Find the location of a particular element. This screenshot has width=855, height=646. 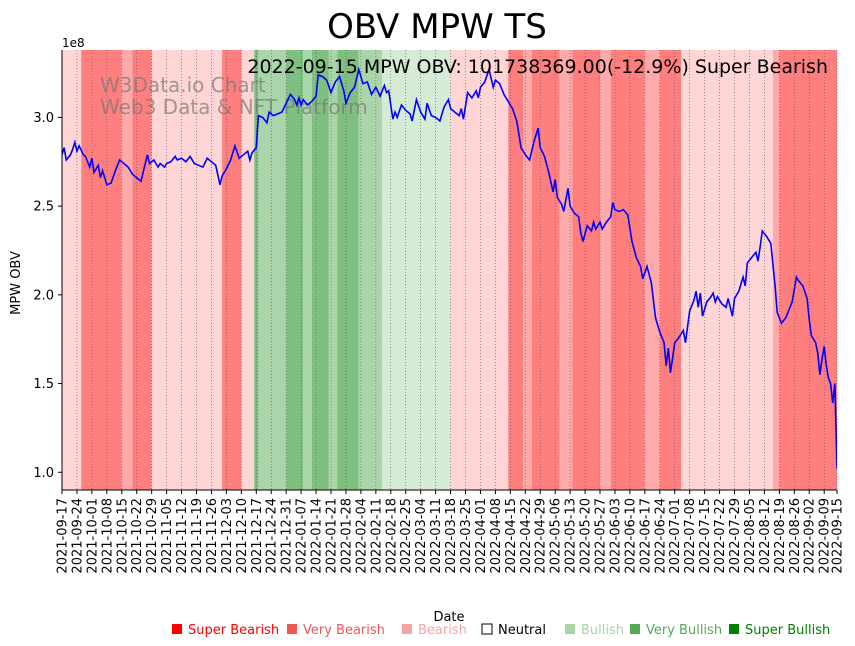

watermark-line-1: W3Data.io Chart is located at coordinates (183, 85).